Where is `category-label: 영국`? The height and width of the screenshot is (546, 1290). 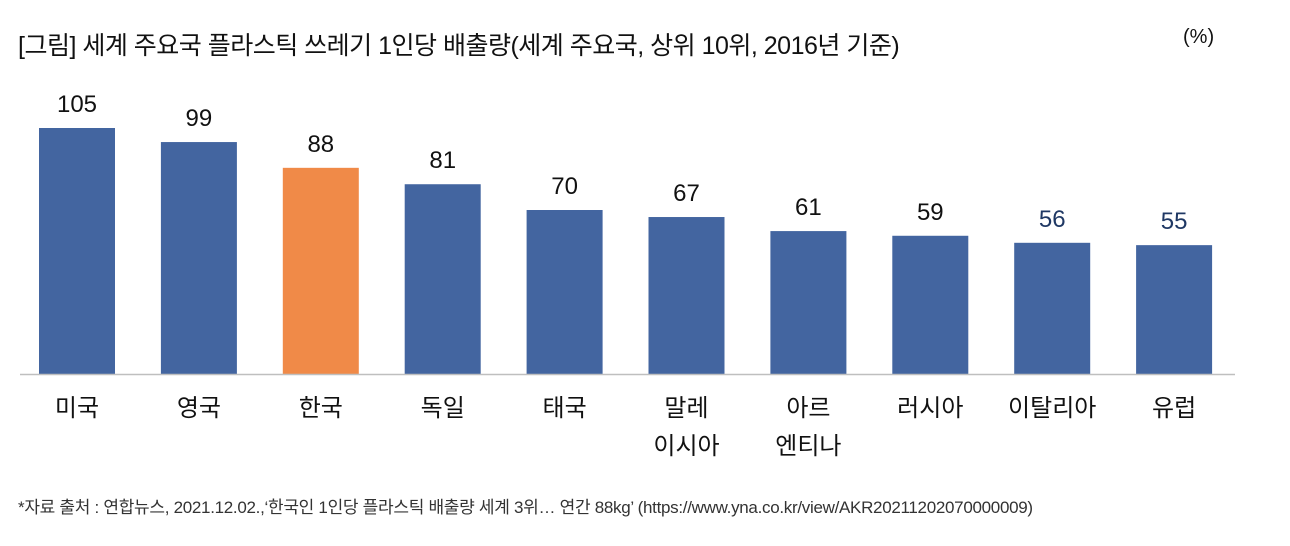 category-label: 영국 is located at coordinates (199, 408).